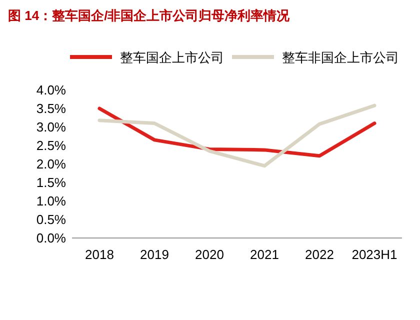 This screenshot has width=420, height=320. I want to click on x-tick-label: 2018, so click(99, 254).